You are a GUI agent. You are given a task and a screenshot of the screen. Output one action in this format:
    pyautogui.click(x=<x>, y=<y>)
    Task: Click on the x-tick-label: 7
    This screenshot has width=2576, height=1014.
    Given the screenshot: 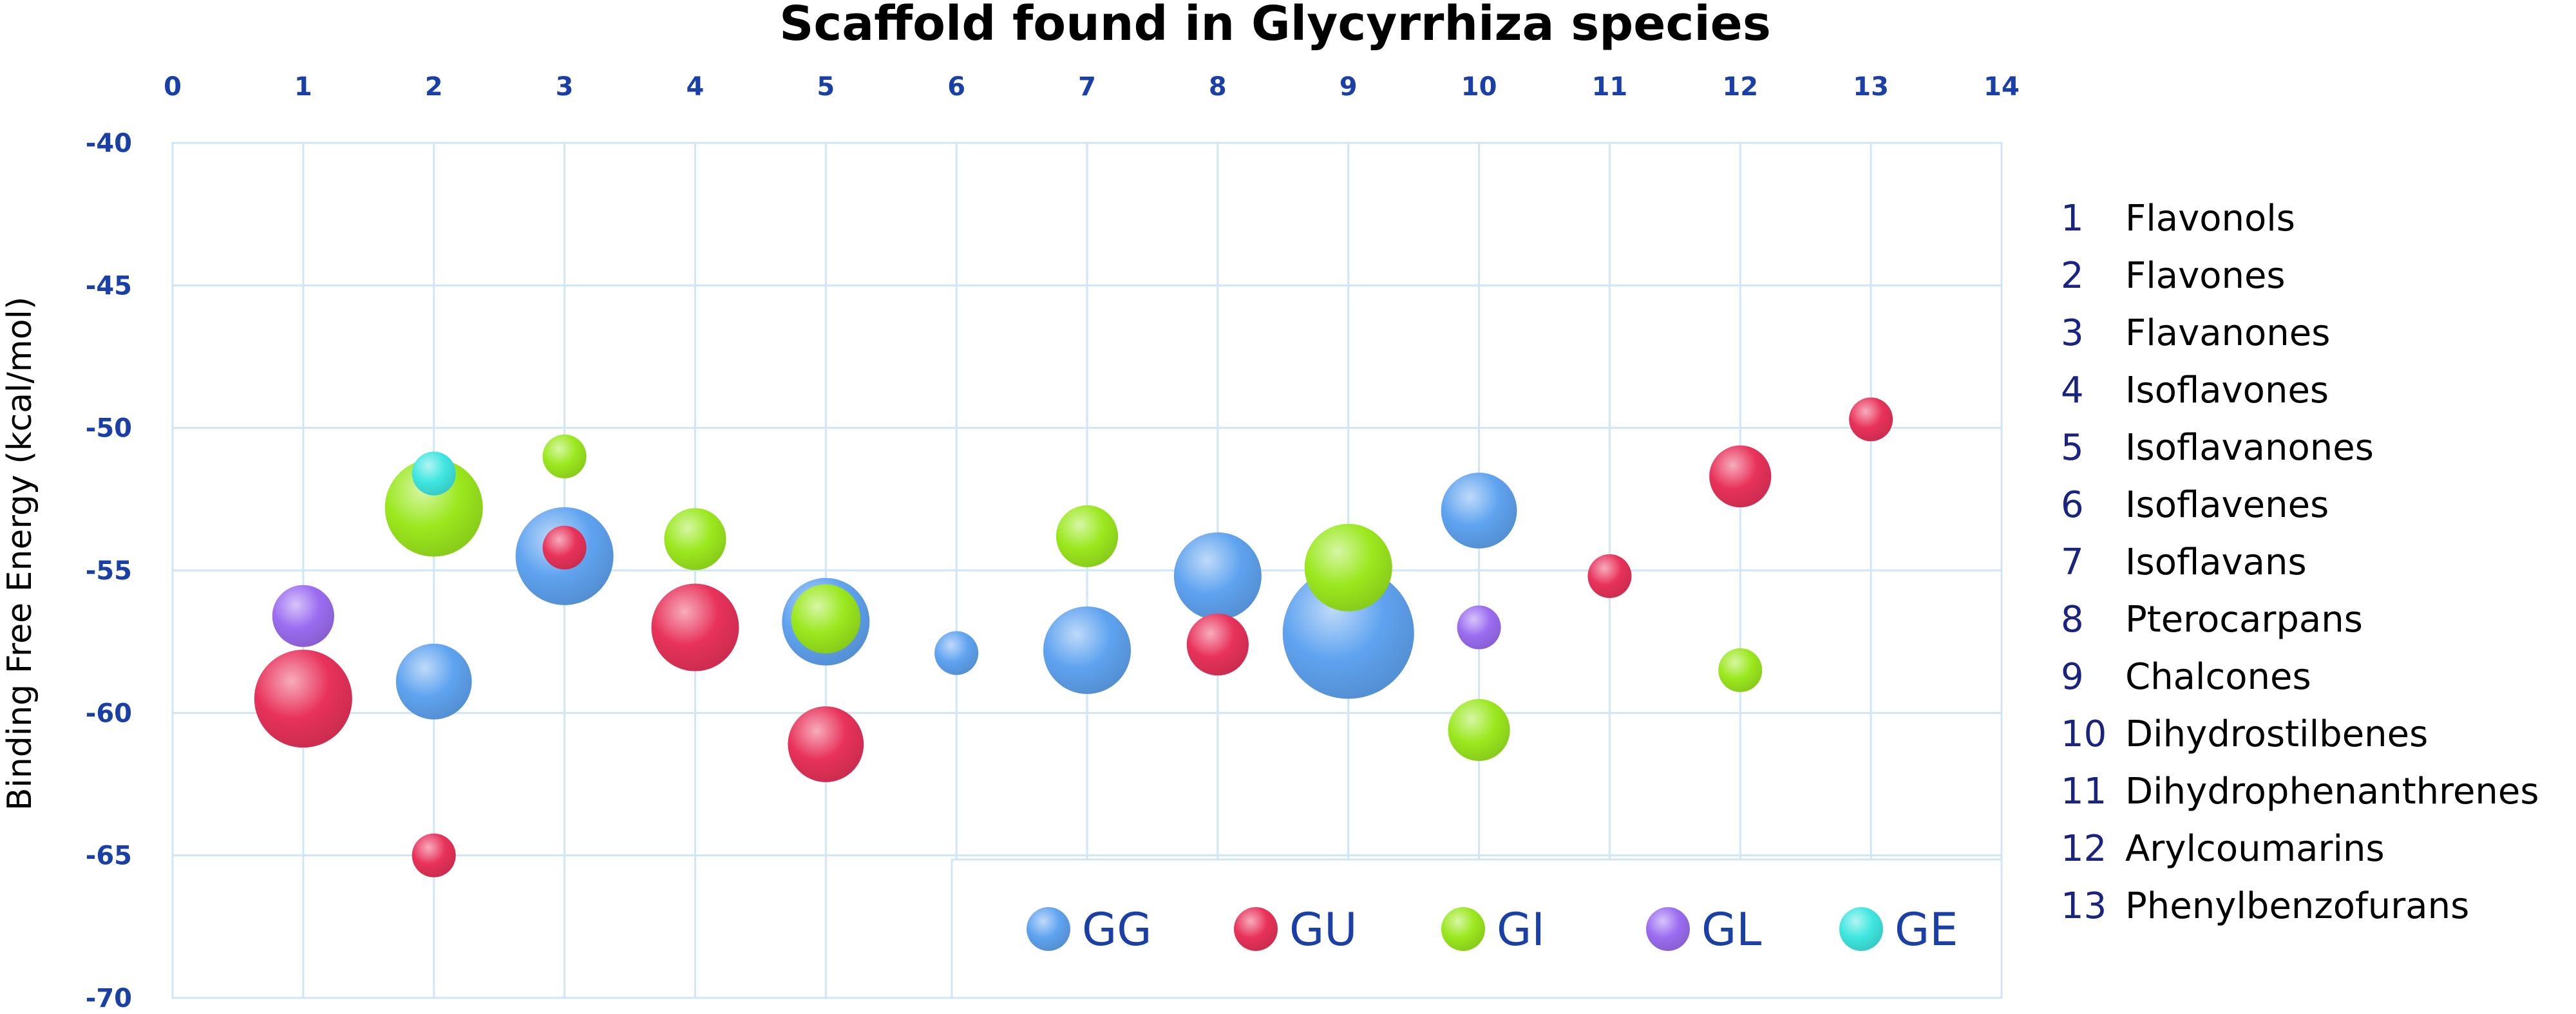 What is the action you would take?
    pyautogui.click(x=1087, y=87)
    